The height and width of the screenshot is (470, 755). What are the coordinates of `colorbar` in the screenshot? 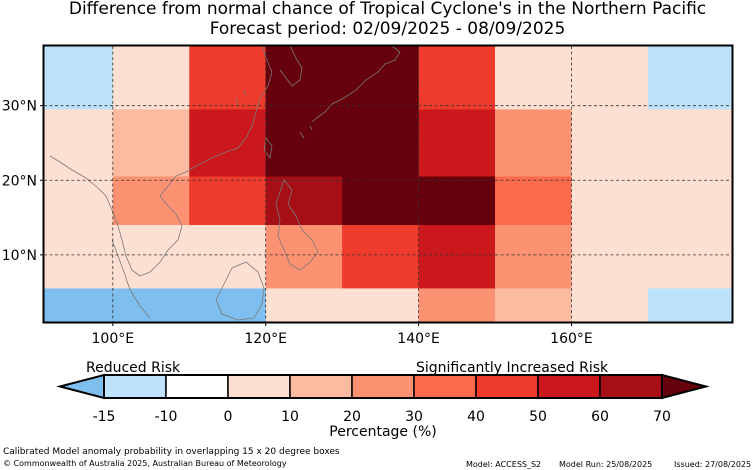 It's located at (383, 386).